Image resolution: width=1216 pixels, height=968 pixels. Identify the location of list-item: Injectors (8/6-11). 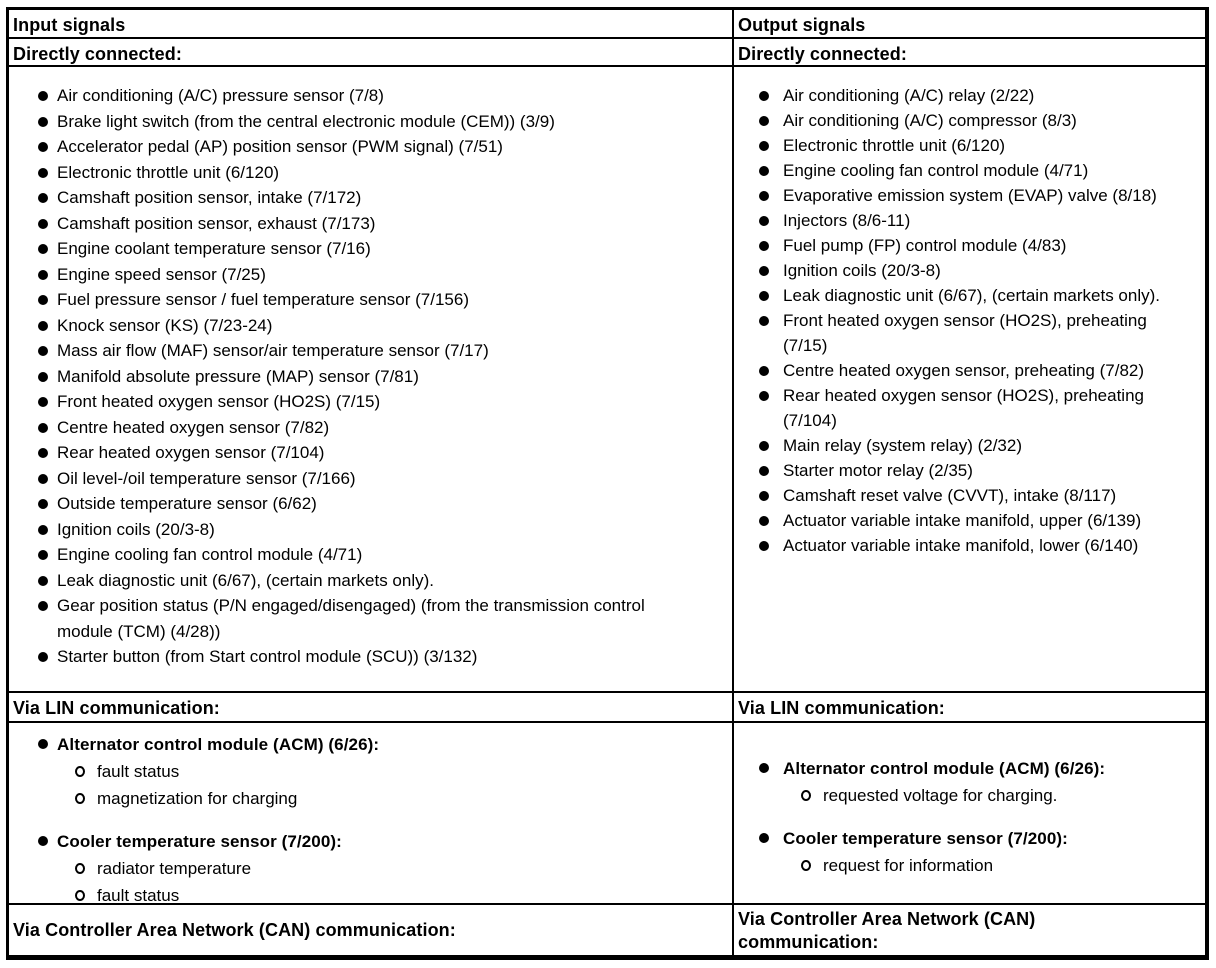
(960, 220).